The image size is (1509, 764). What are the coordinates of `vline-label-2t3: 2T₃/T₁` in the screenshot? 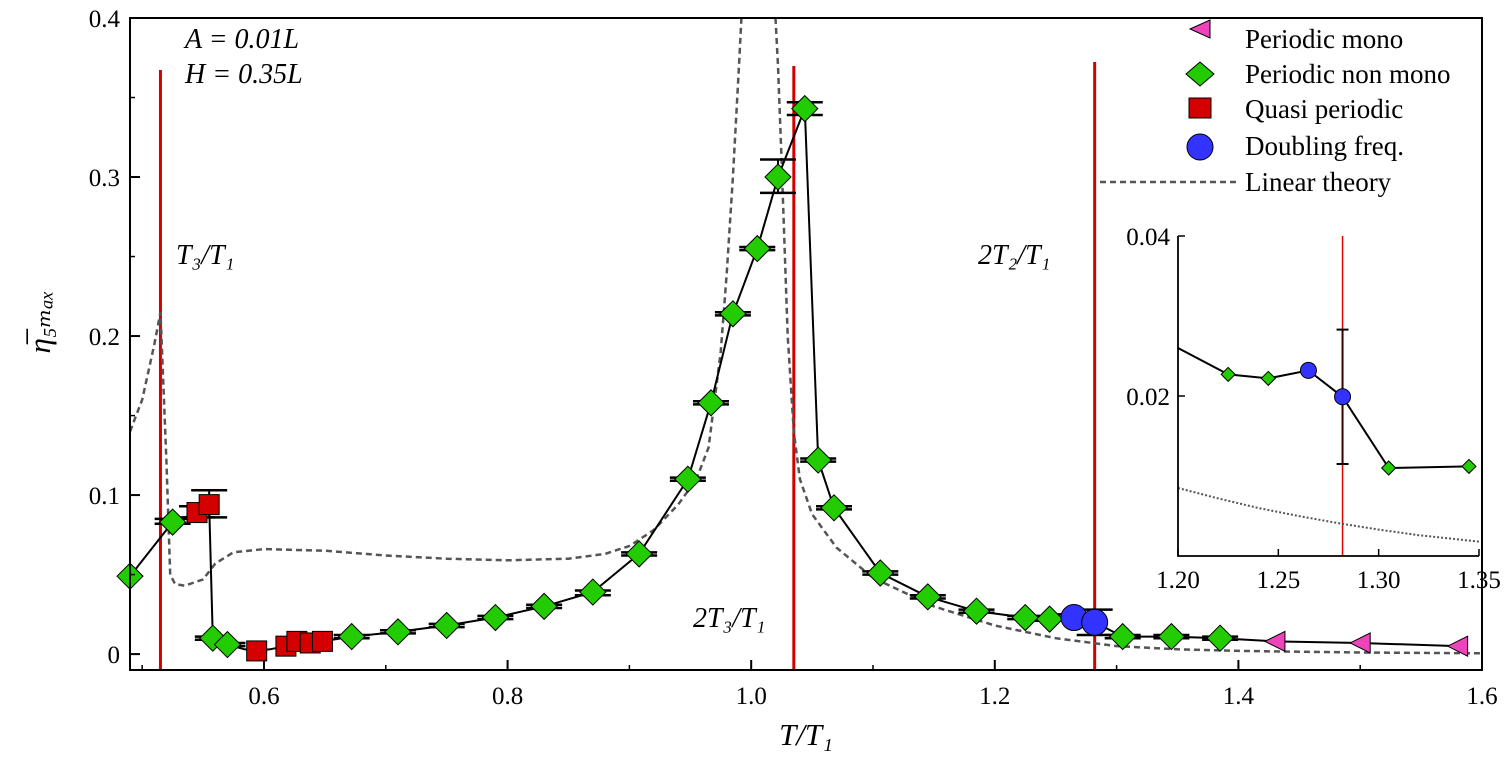 It's located at (729, 618).